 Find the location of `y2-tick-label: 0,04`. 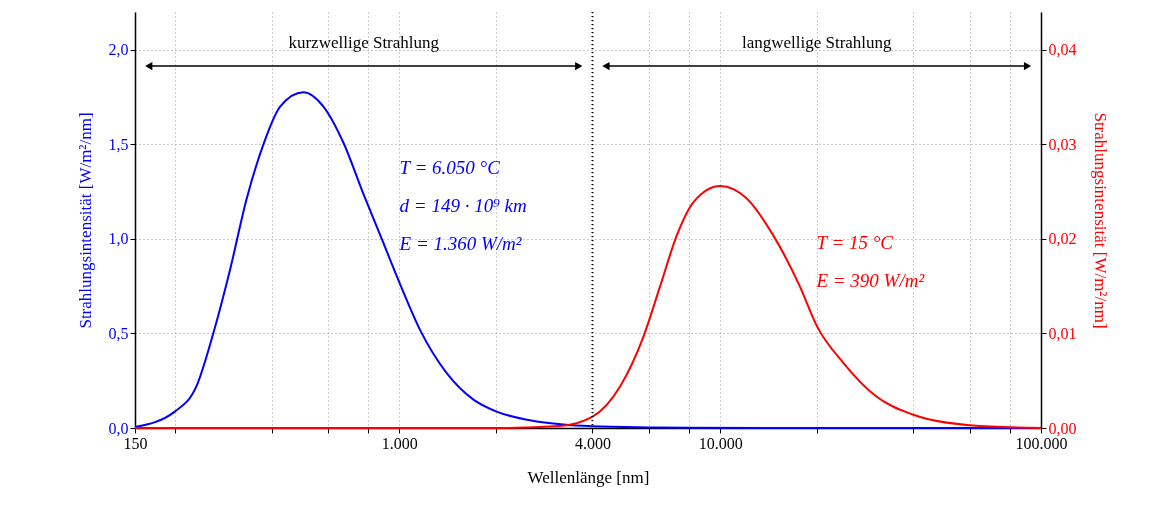

y2-tick-label: 0,04 is located at coordinates (1062, 50).